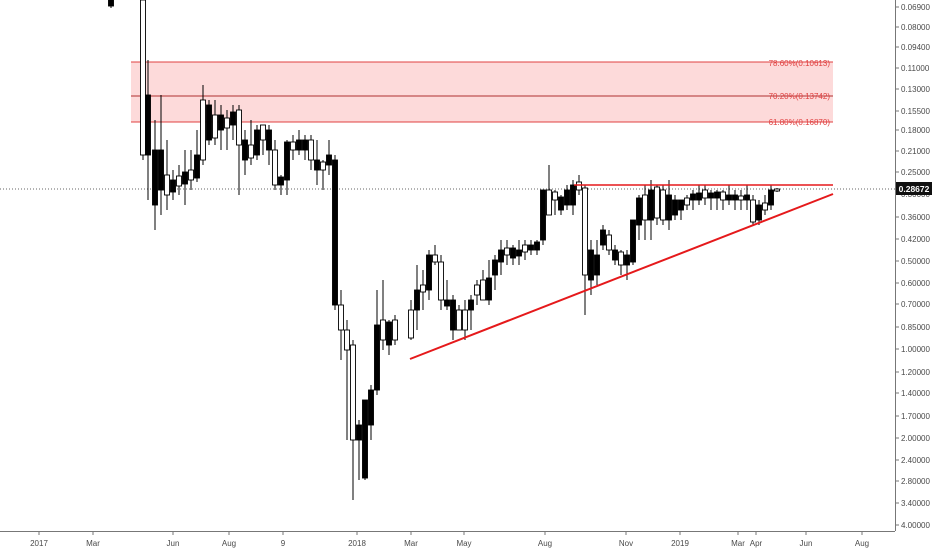  I want to click on y-tick-label: 0.70000, so click(915, 304).